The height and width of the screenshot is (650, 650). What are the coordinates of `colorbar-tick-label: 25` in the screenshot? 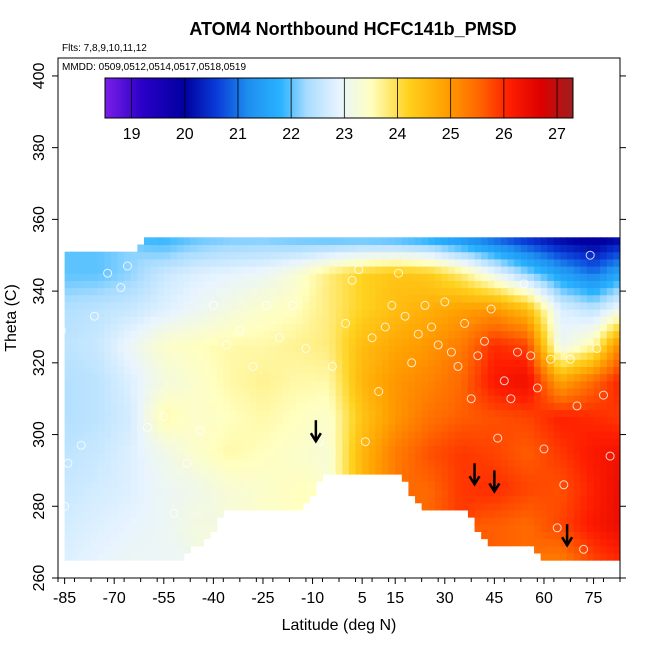 It's located at (451, 134).